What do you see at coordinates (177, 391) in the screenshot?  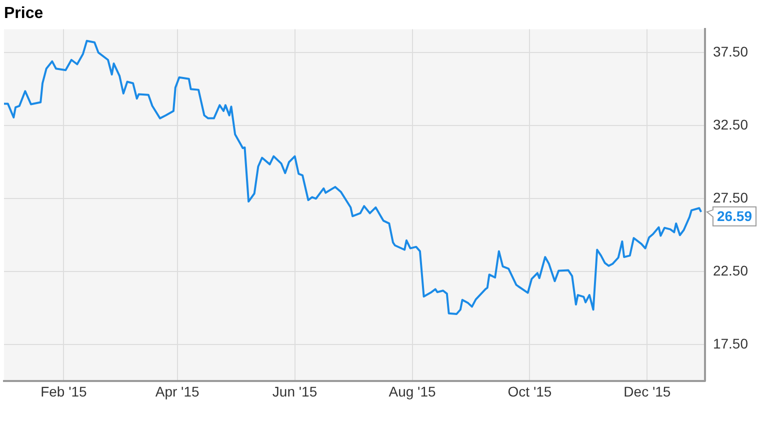 I see `x-tick-label: Apr '15` at bounding box center [177, 391].